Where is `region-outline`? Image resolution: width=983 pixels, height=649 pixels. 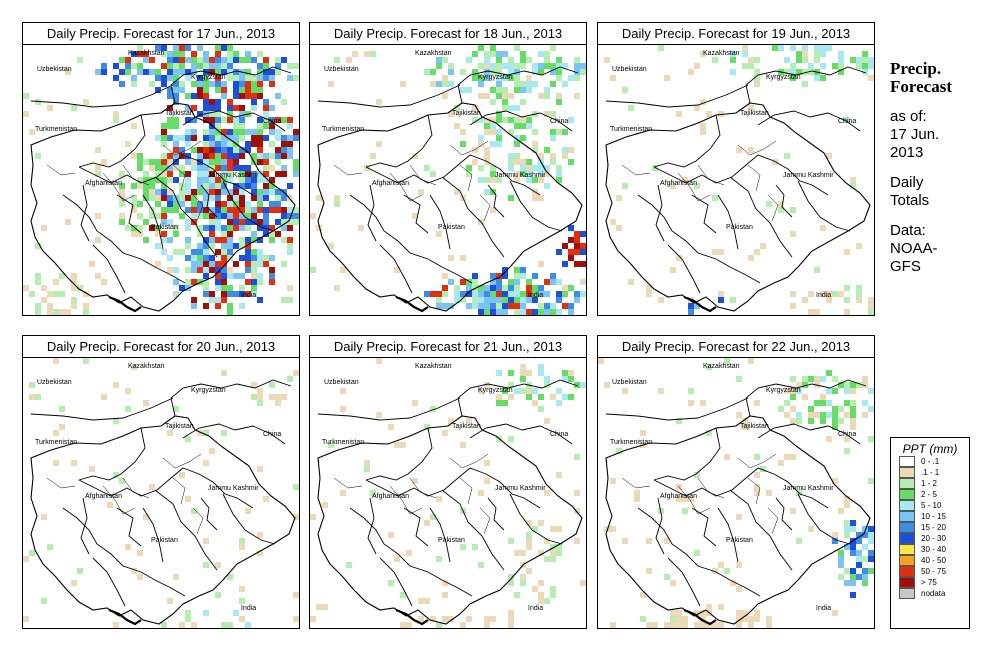 region-outline is located at coordinates (163, 520).